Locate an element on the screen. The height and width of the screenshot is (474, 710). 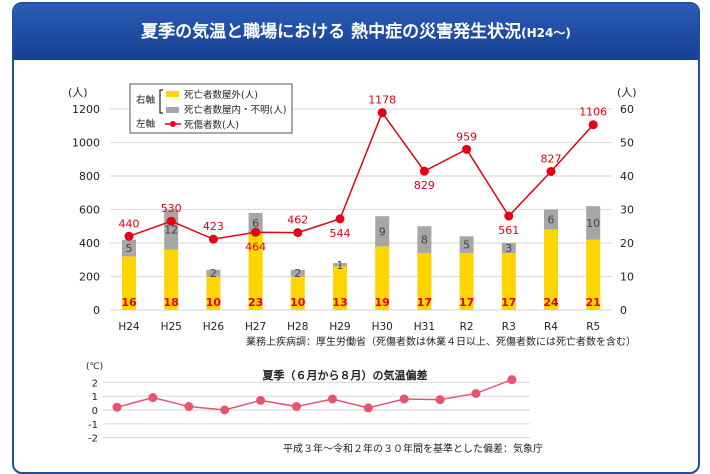
temp-tick-label: 2 is located at coordinates (95, 383).